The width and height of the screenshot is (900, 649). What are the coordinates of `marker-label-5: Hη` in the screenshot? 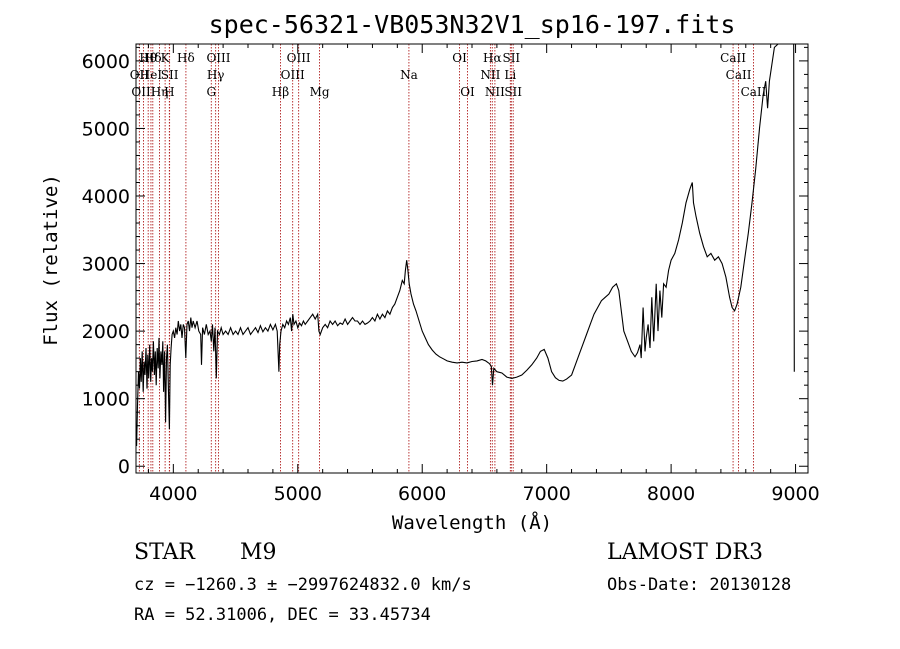 It's located at (160, 92).